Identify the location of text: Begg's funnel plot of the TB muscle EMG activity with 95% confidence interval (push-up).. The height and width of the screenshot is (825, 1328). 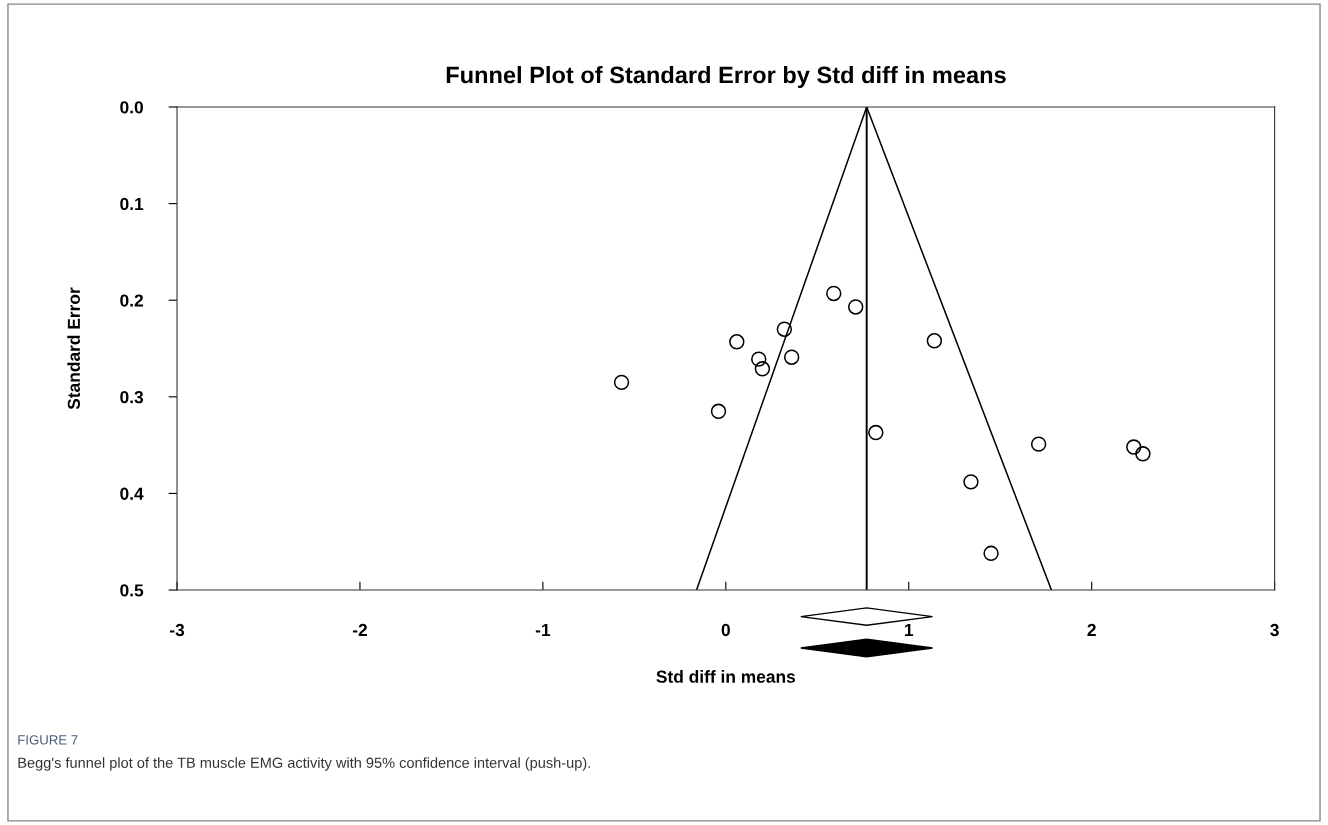
(304, 764).